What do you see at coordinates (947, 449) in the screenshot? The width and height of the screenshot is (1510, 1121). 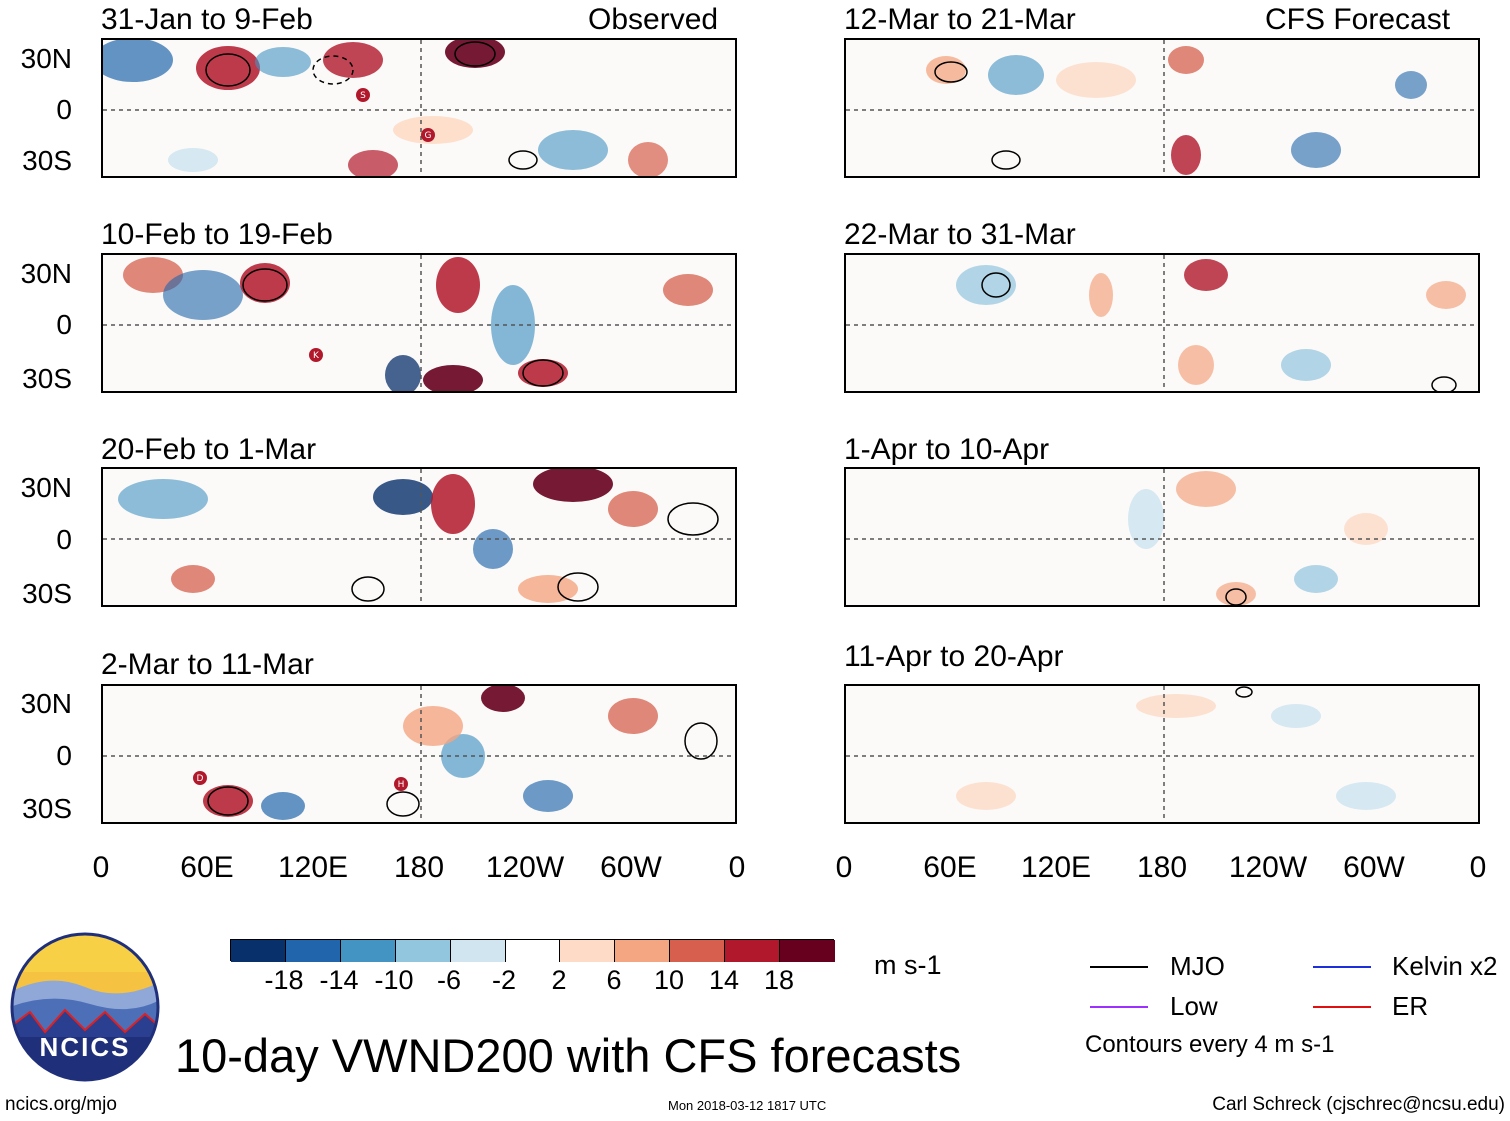 I see `panel-title-forecast-3: 1-Apr to 10-Apr` at bounding box center [947, 449].